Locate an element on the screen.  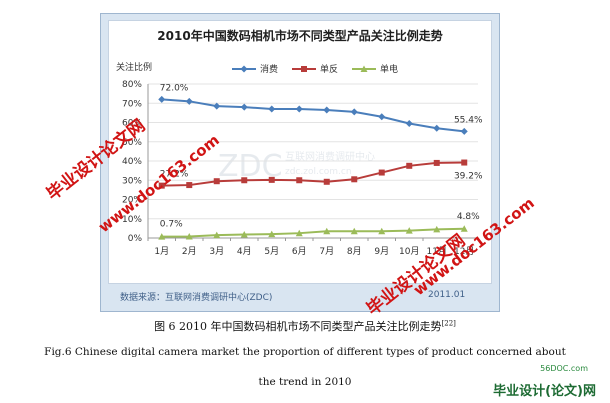
data-source: 数据来源：互联网消费调研中心(ZDC) is located at coordinates (196, 298).